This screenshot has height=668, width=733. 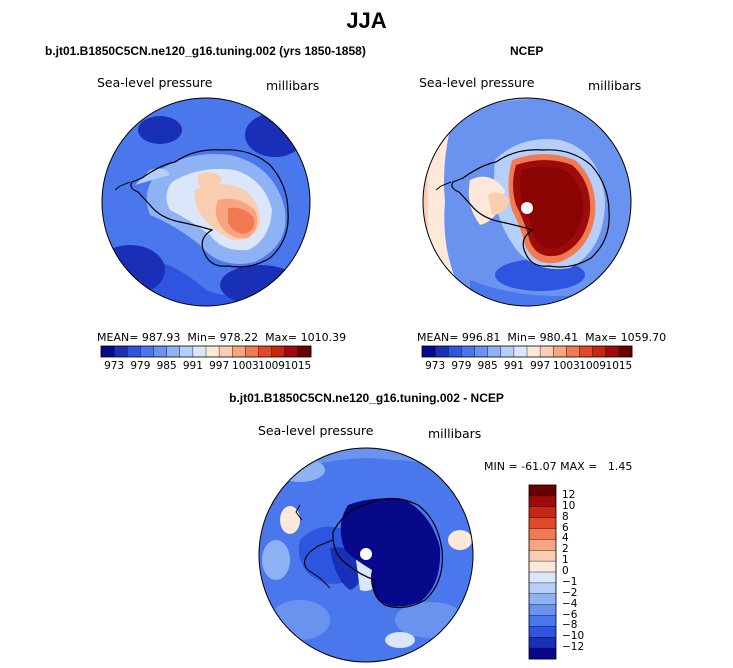 What do you see at coordinates (219, 366) in the screenshot?
I see `panel1-colorbar-tick-label: 997` at bounding box center [219, 366].